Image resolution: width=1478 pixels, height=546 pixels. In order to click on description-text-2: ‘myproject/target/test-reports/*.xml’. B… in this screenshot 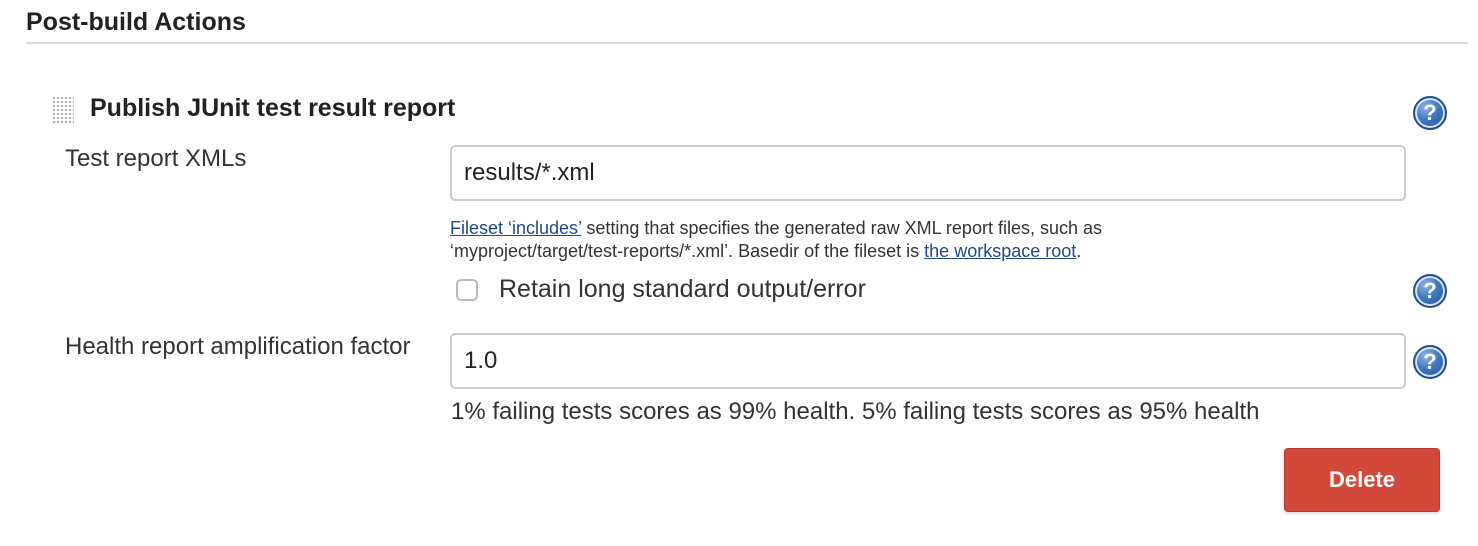, I will do `click(687, 251)`.